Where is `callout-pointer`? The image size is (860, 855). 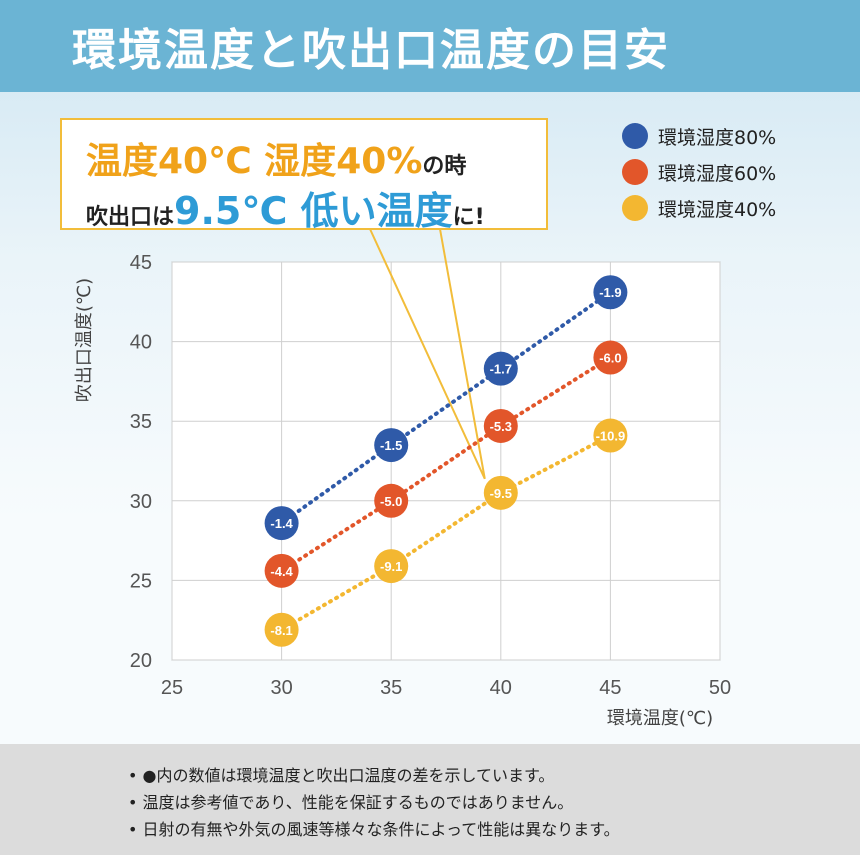
callout-pointer is located at coordinates (427, 354).